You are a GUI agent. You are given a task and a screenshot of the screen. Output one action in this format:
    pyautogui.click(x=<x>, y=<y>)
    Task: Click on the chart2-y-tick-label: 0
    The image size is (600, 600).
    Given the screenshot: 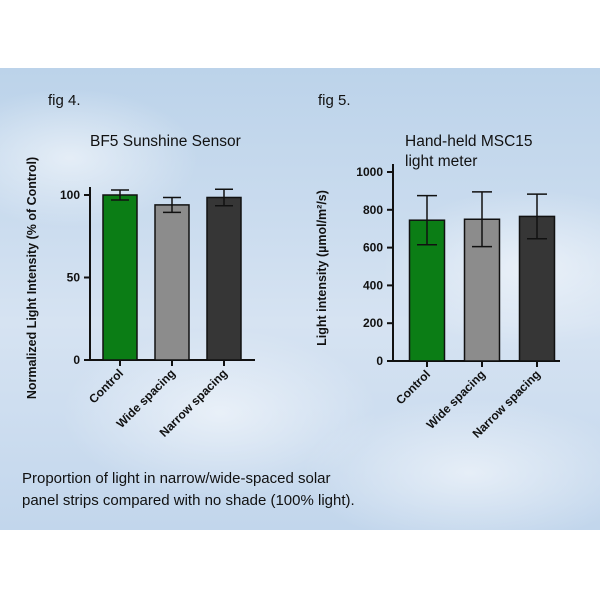 What is the action you would take?
    pyautogui.click(x=379, y=361)
    